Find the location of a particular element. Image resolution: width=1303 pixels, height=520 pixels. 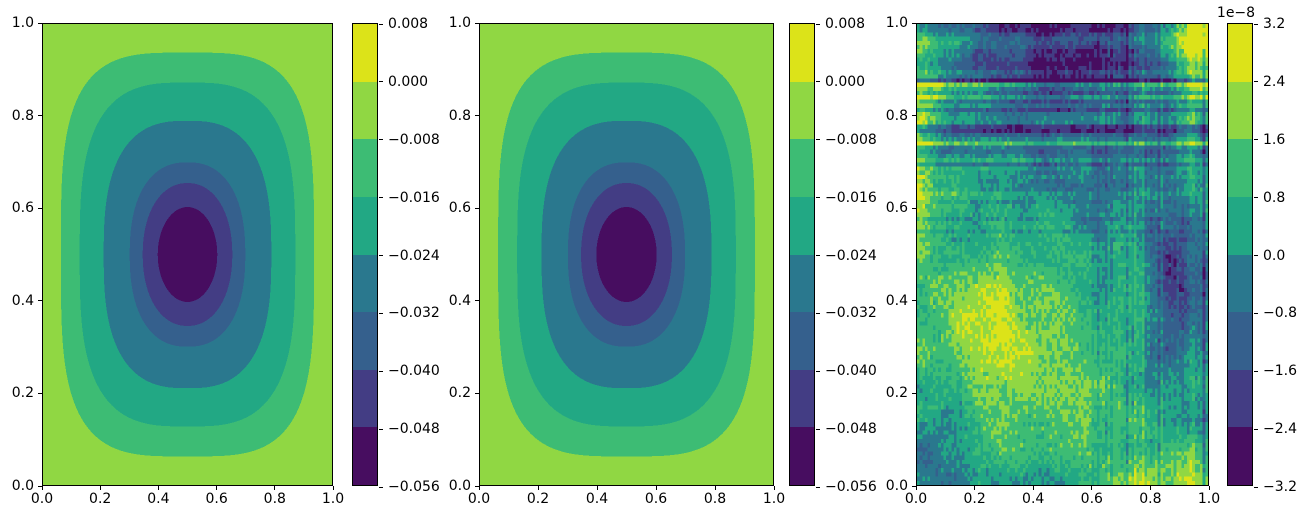

colorbar-tick-label: −0.024 is located at coordinates (414, 255).